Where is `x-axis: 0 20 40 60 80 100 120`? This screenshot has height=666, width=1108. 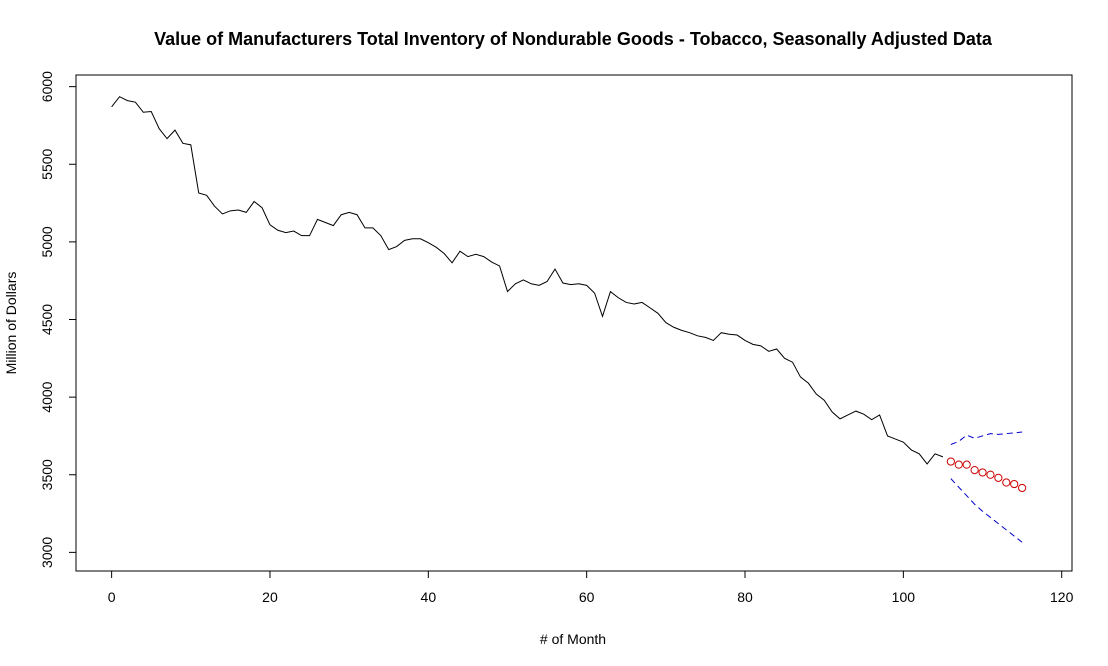
x-axis: 0 20 40 60 80 100 120 is located at coordinates (591, 587).